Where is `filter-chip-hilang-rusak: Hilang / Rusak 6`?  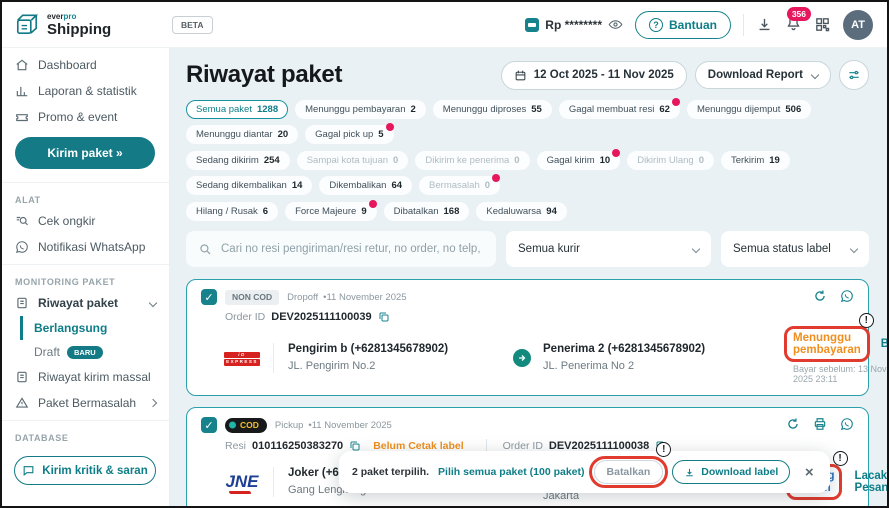
filter-chip-hilang-rusak: Hilang / Rusak 6 is located at coordinates (232, 211).